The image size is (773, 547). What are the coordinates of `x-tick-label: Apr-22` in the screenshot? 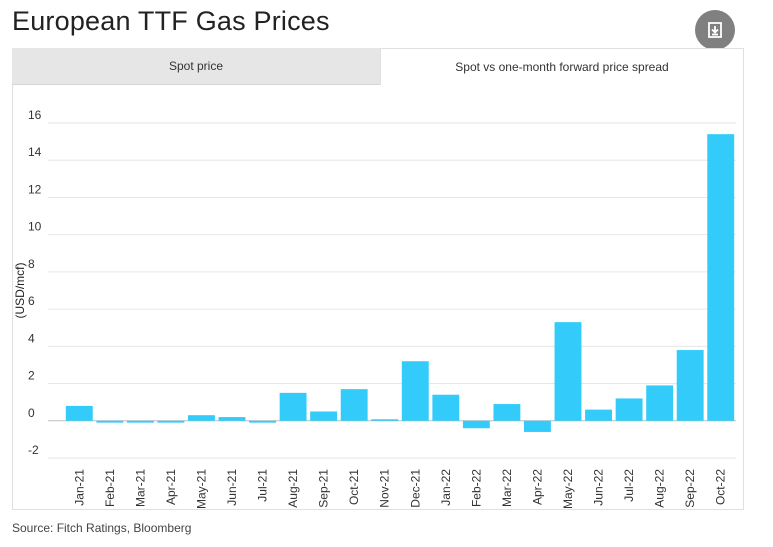 It's located at (537, 487).